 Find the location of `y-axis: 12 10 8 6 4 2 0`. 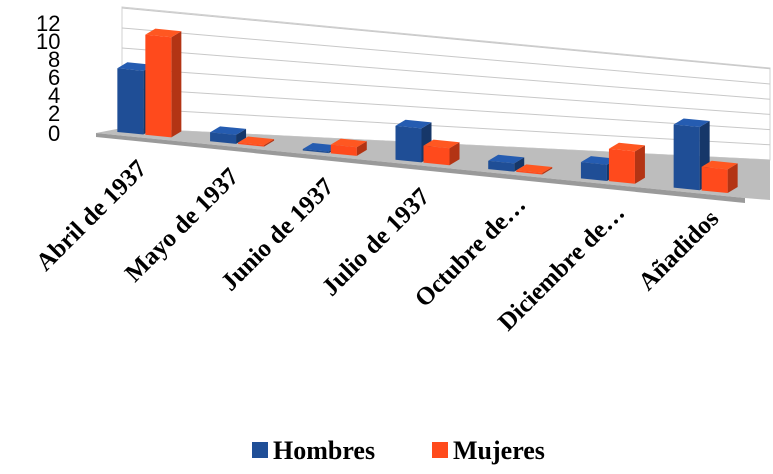

y-axis: 12 10 8 6 4 2 0 is located at coordinates (48, 78).